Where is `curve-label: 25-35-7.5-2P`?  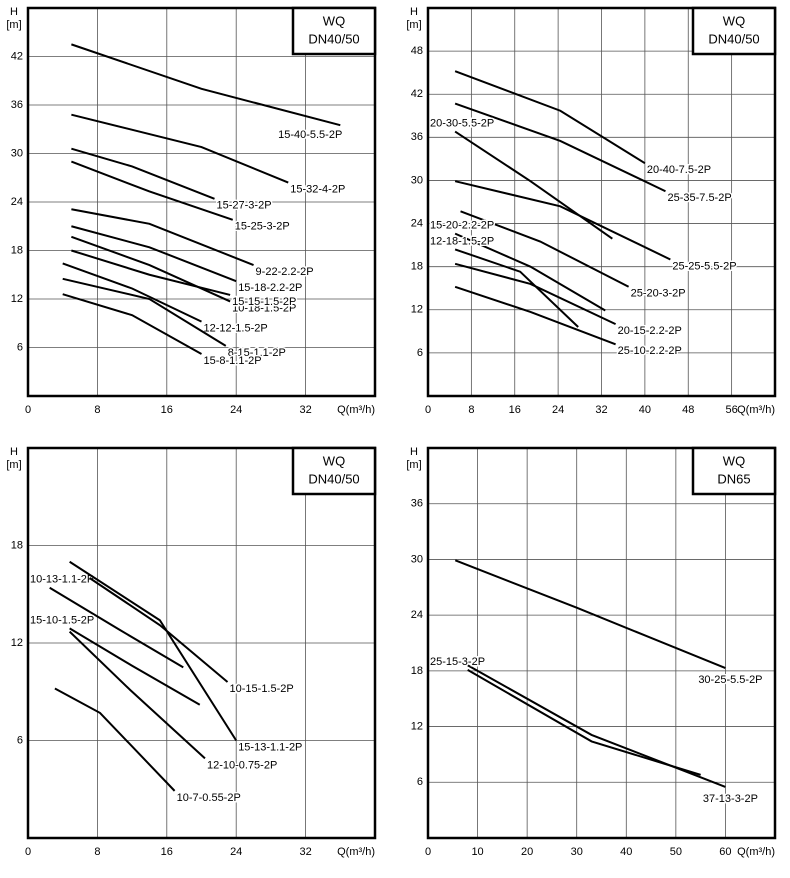 curve-label: 25-35-7.5-2P is located at coordinates (699, 198).